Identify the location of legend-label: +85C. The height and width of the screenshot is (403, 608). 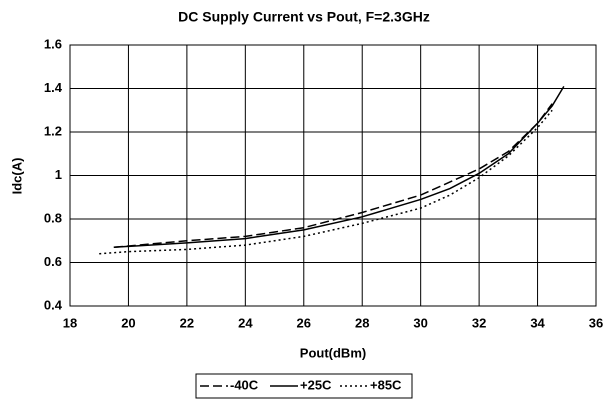
(386, 384).